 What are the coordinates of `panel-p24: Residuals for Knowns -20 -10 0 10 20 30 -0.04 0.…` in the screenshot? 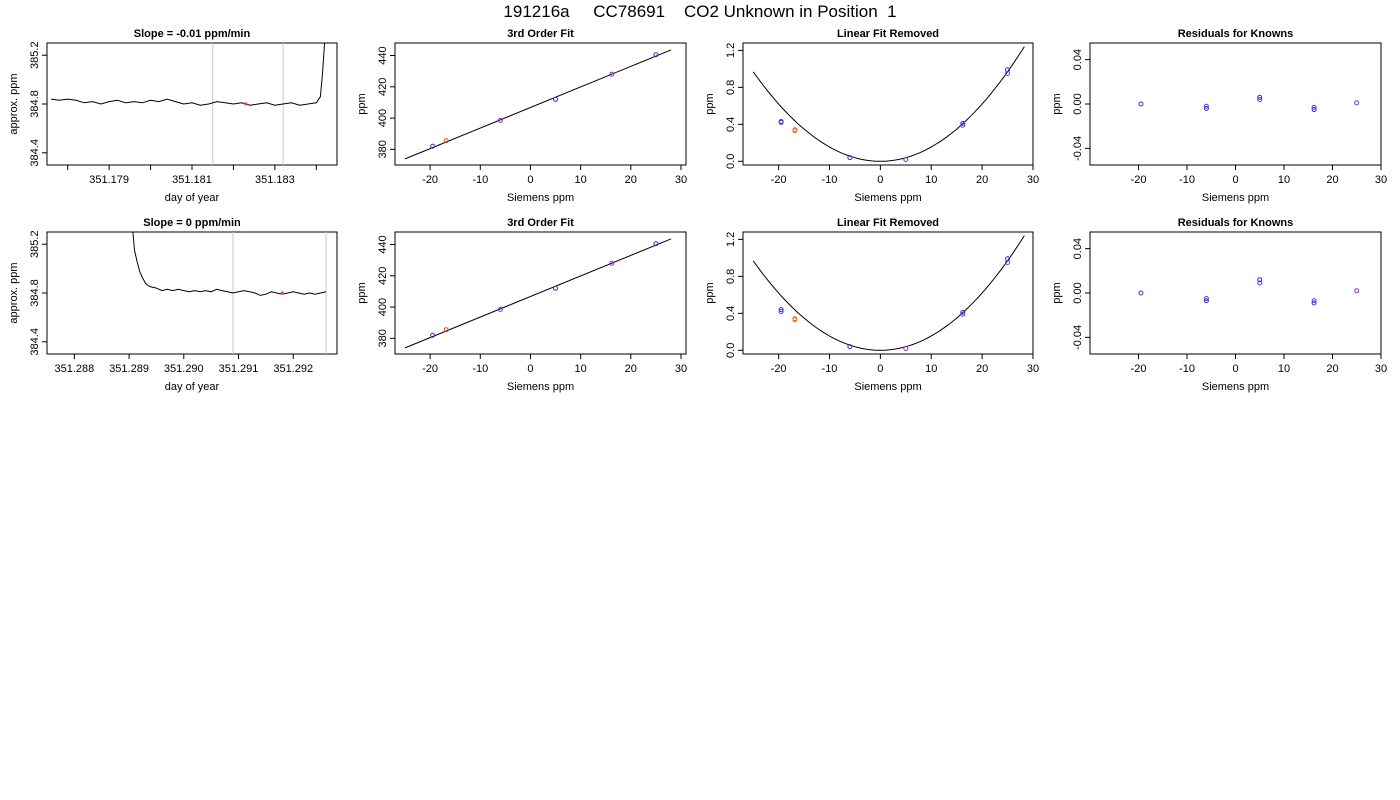 It's located at (1219, 305).